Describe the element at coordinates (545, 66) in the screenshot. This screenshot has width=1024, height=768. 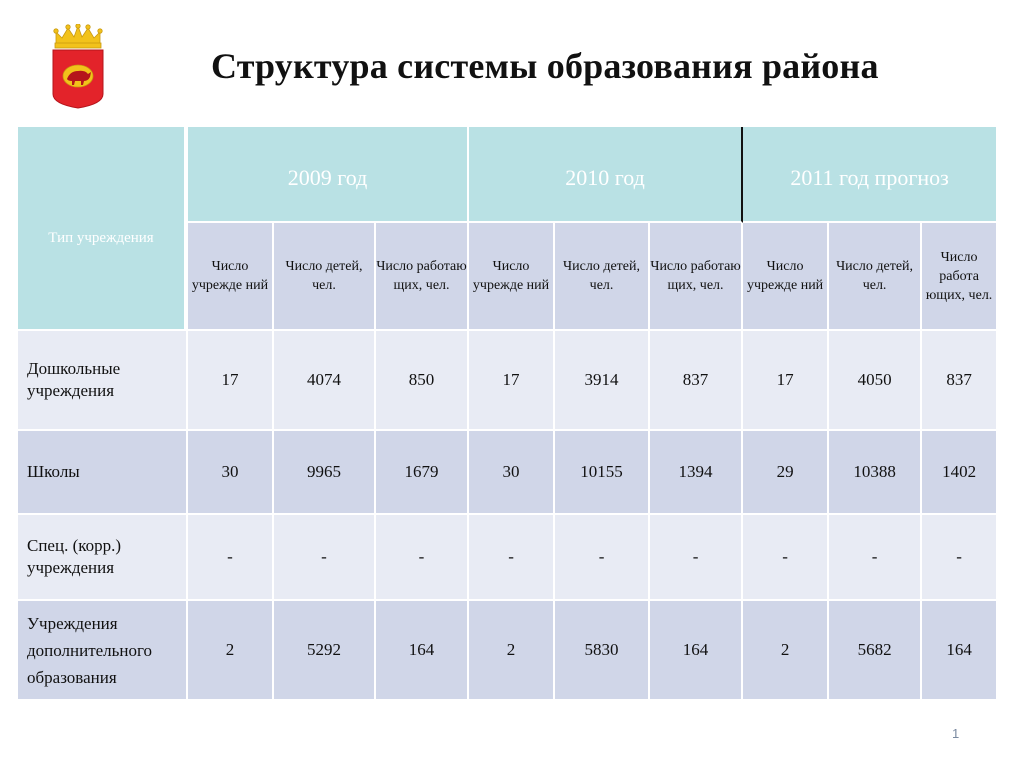
I see `slide-title: Структура системы образования района` at that location.